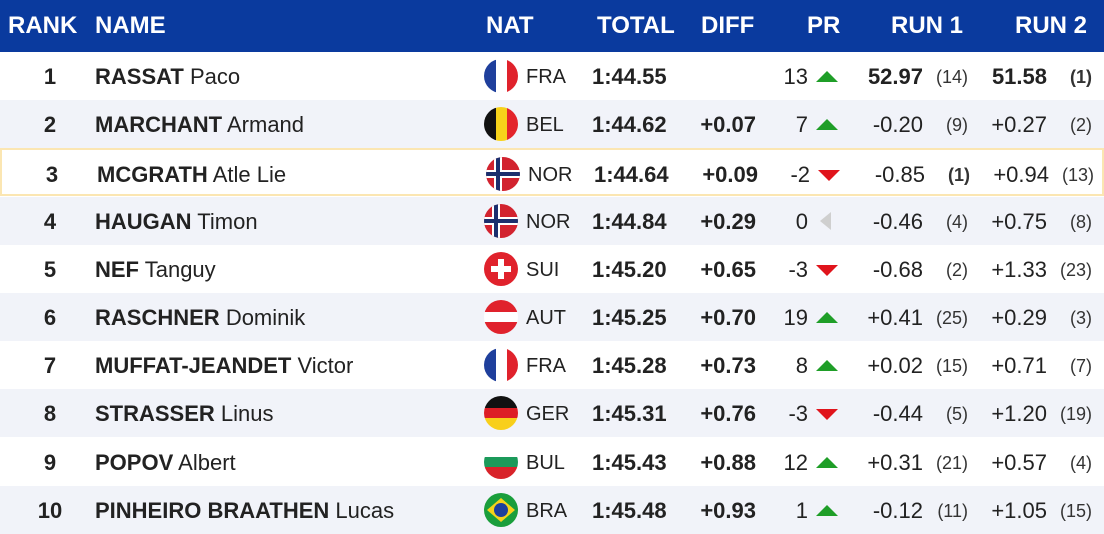  Describe the element at coordinates (895, 462) in the screenshot. I see `run1-time: +0.31` at that location.